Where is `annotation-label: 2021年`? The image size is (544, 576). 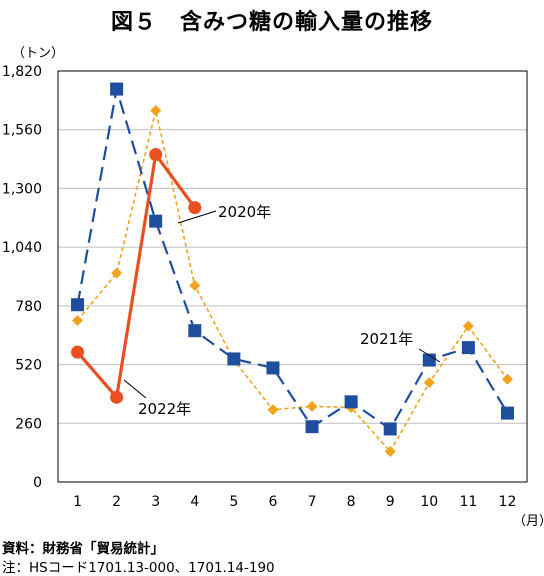
annotation-label: 2021年 is located at coordinates (386, 339).